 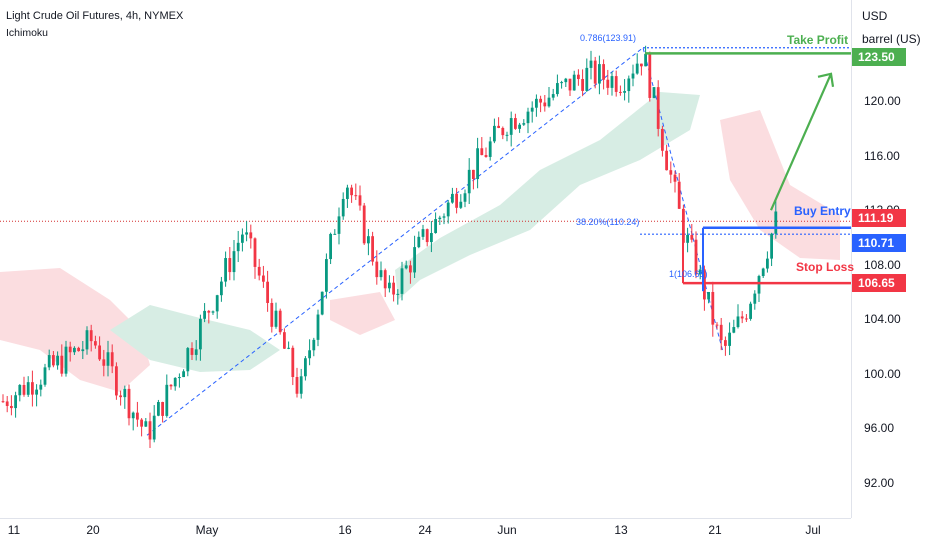 I want to click on price-tick-label: 100.00, so click(x=882, y=373).